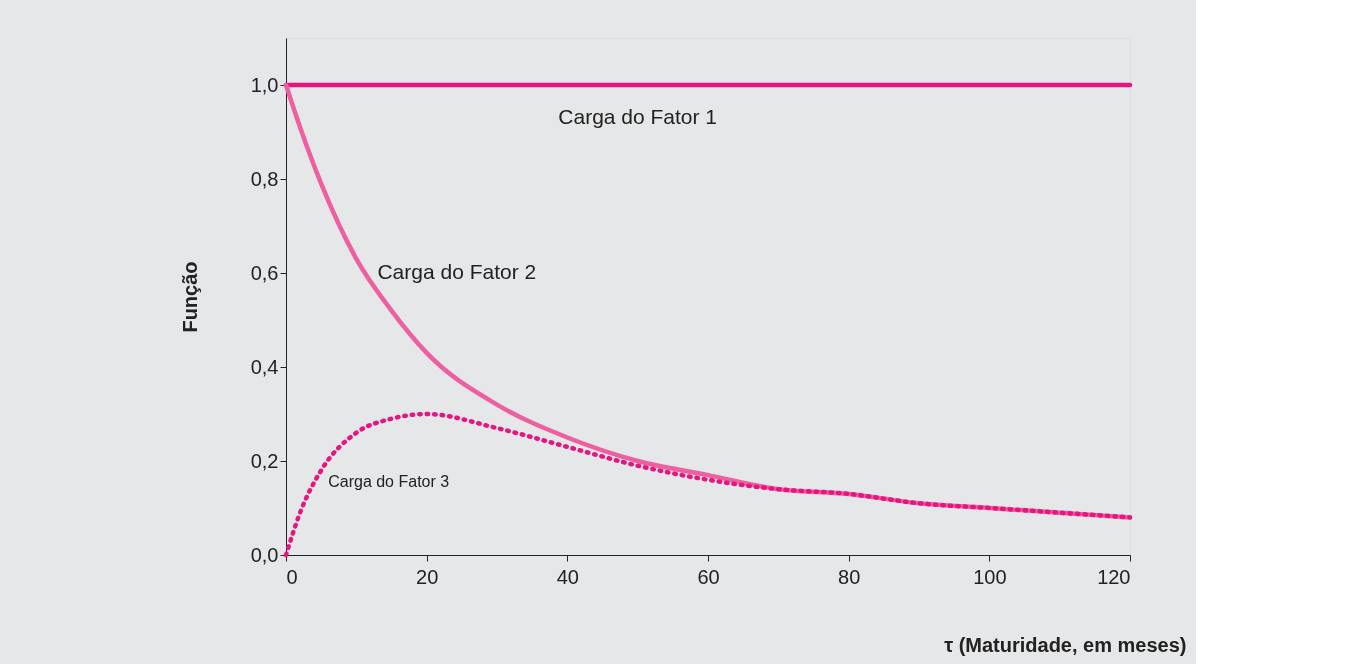 The height and width of the screenshot is (664, 1357). Describe the element at coordinates (264, 272) in the screenshot. I see `y-tick-label: 0,6` at that location.